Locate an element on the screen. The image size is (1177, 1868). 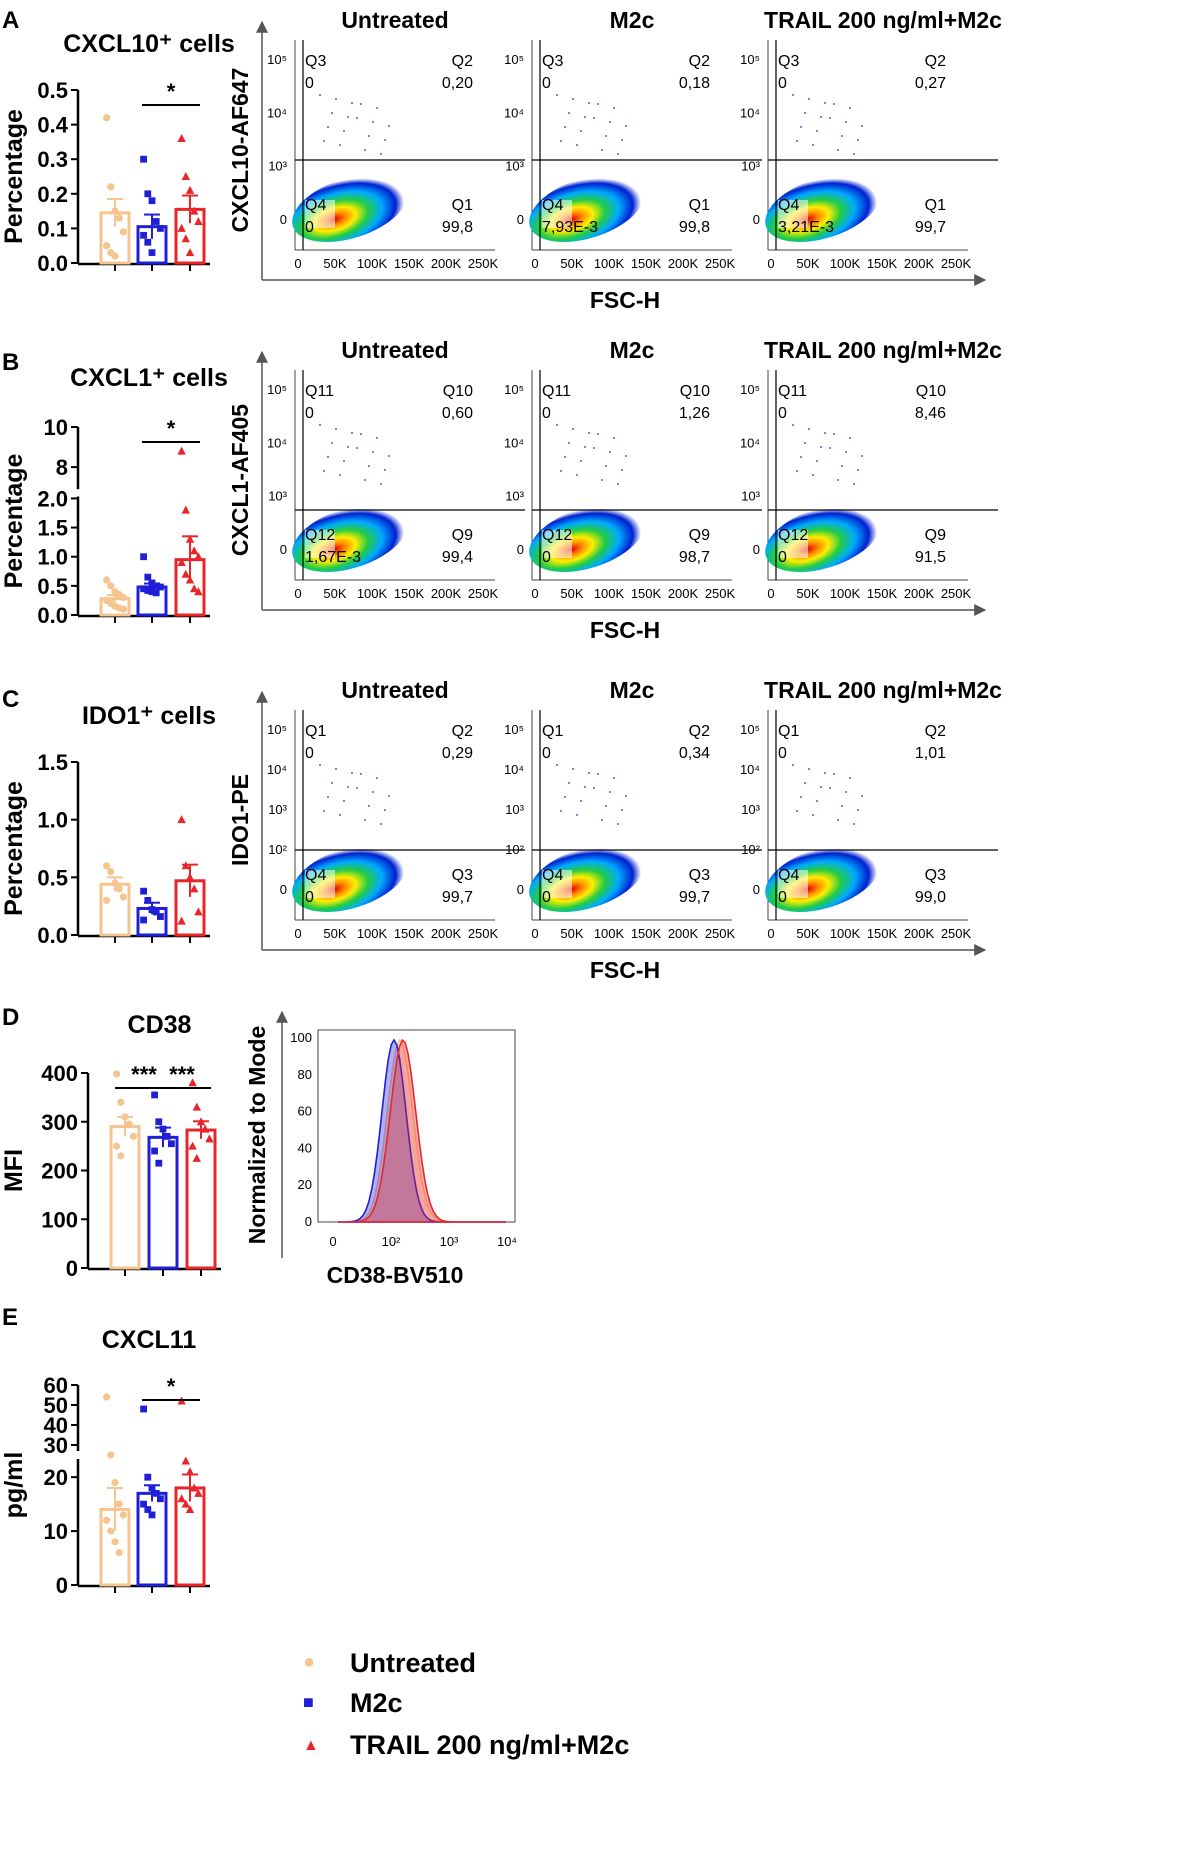
y-tick-label: 0.3 is located at coordinates (52, 159).